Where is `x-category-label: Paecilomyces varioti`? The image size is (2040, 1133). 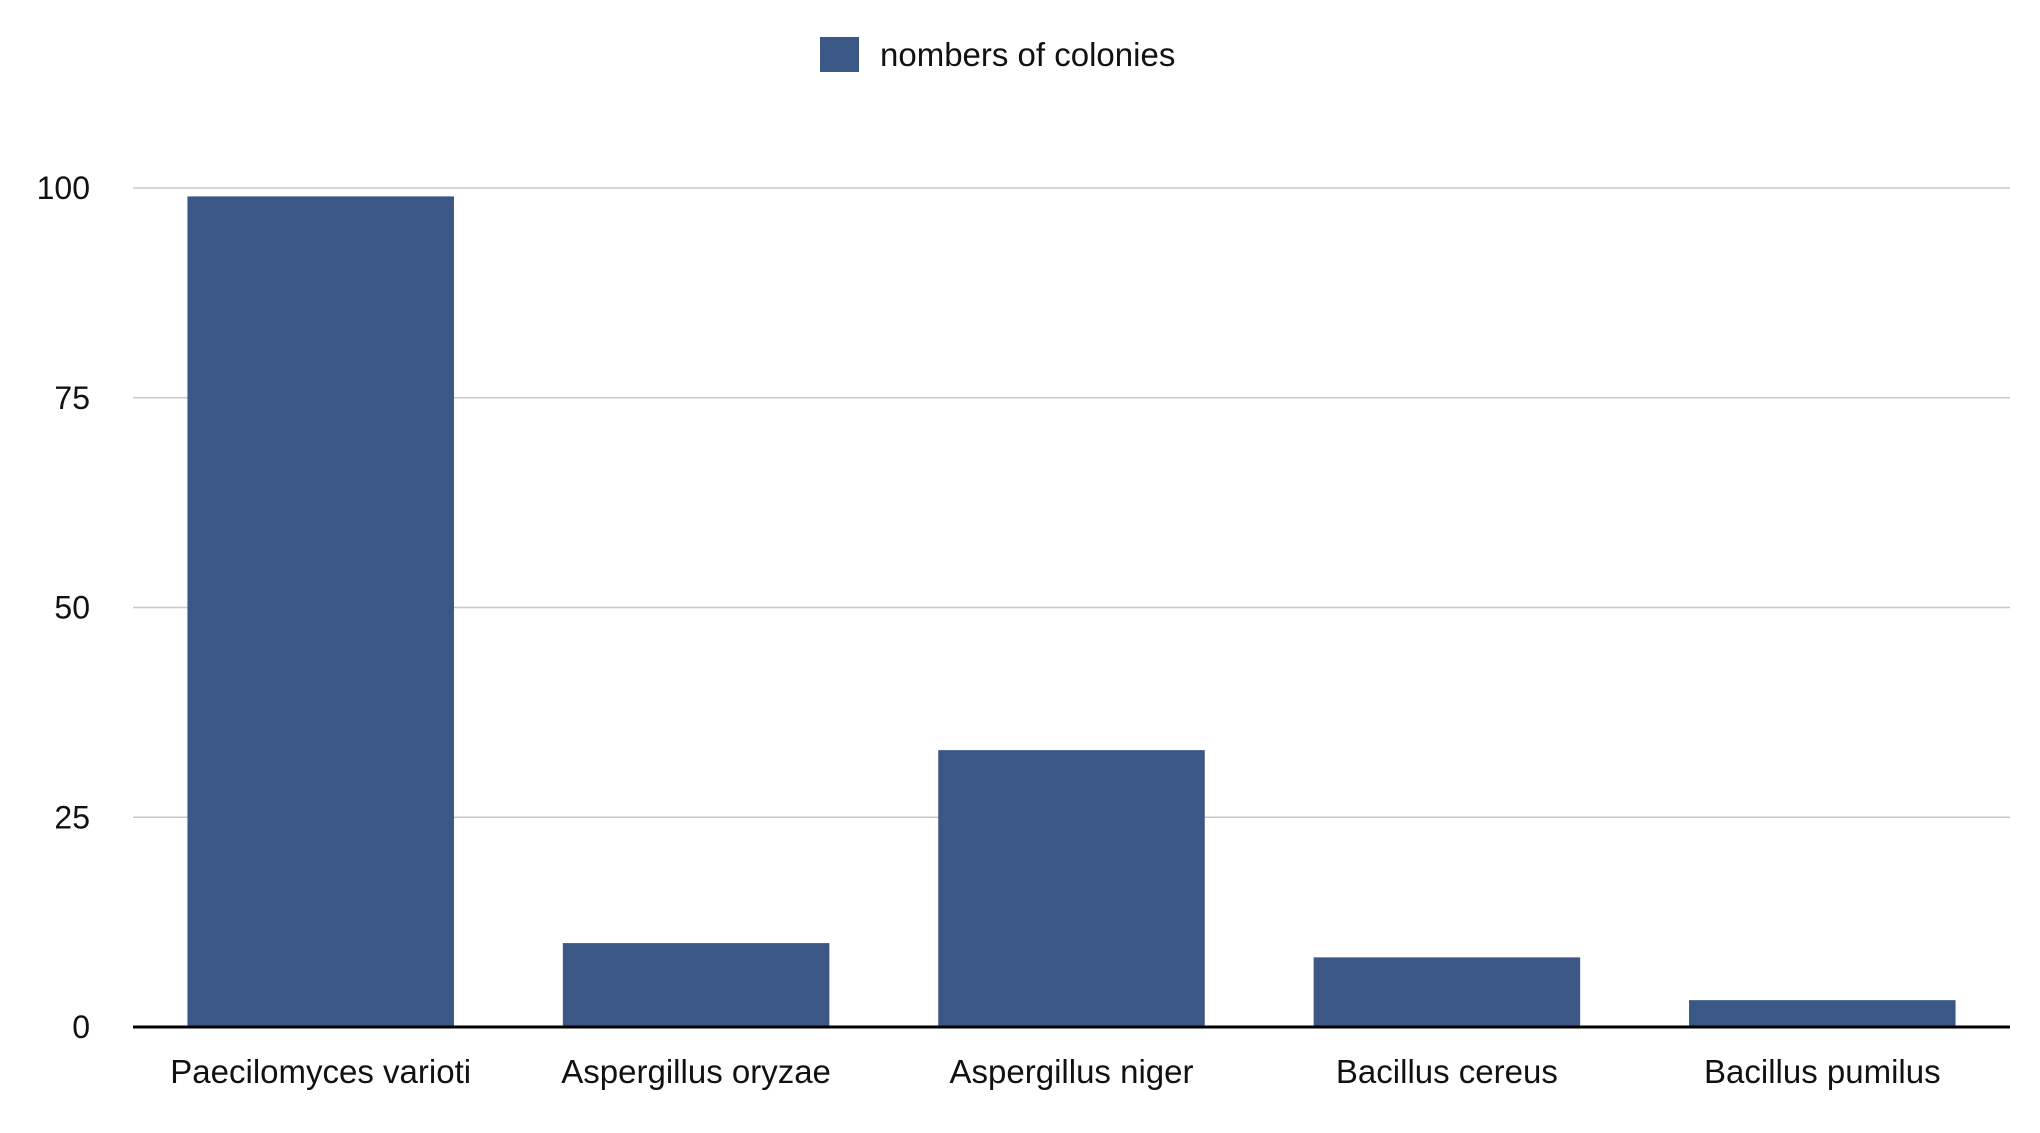
x-category-label: Paecilomyces varioti is located at coordinates (320, 1071).